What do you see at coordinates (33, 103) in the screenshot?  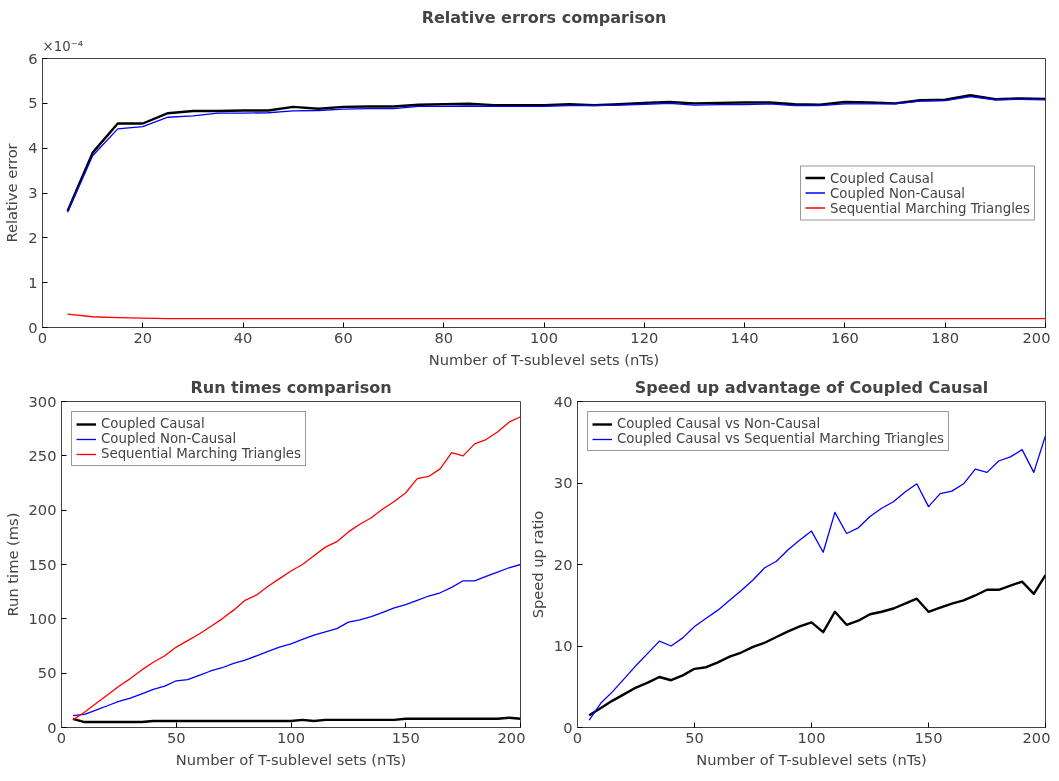 I see `y-tick-label: 5` at bounding box center [33, 103].